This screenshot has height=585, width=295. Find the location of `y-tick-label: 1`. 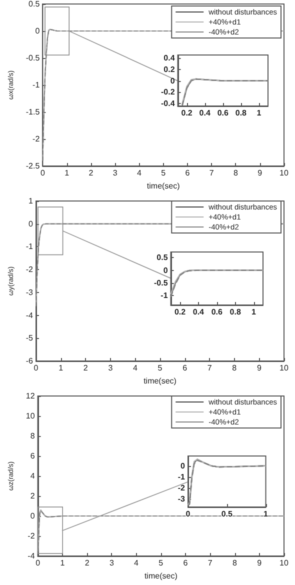

y-tick-label: 1 is located at coordinates (31, 201).